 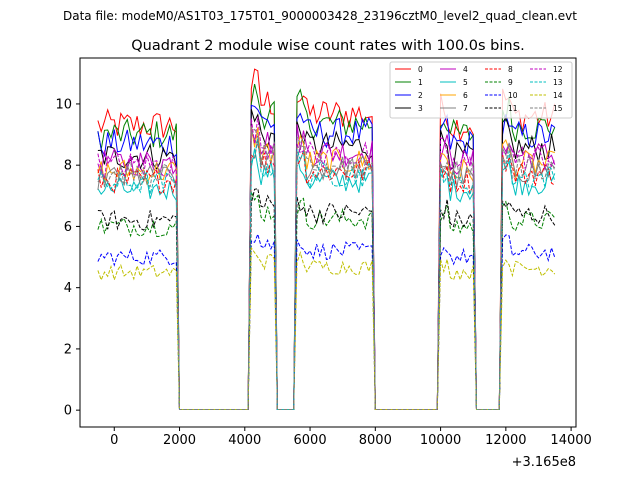 I want to click on x-tick-label: 8000, so click(x=375, y=440).